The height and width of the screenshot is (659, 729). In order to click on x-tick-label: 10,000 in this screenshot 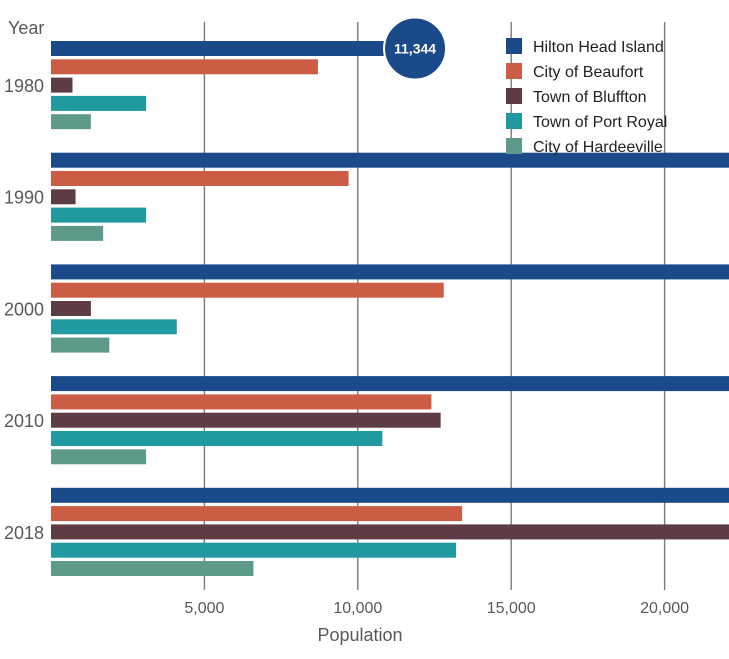, I will do `click(357, 608)`.